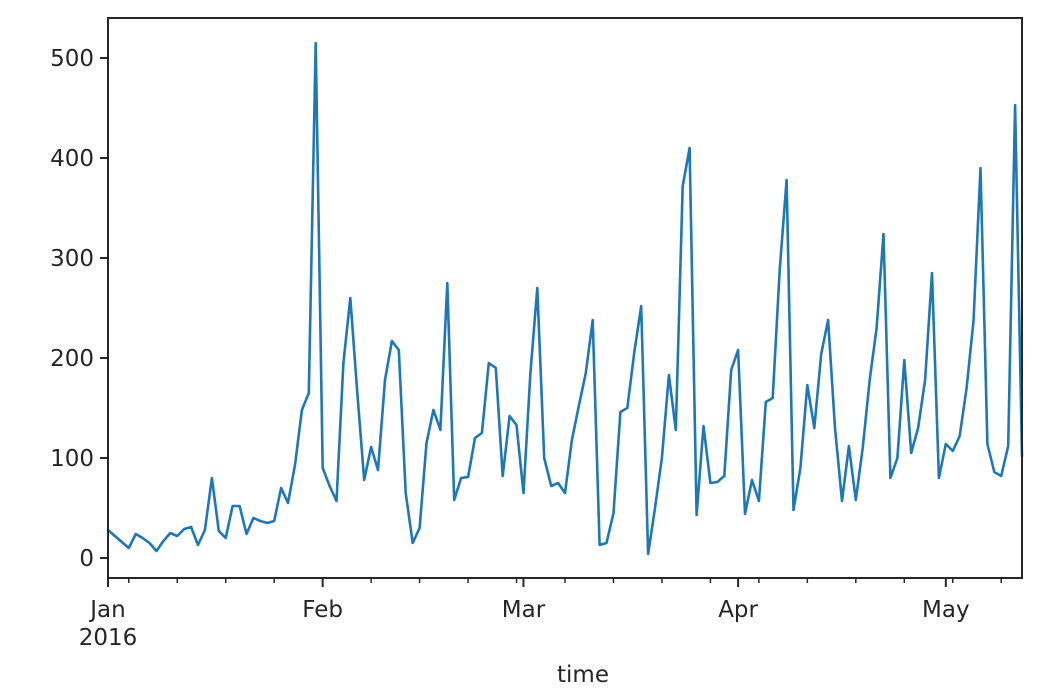 The height and width of the screenshot is (692, 1044). Describe the element at coordinates (322, 610) in the screenshot. I see `x-tick-label: Feb` at that location.